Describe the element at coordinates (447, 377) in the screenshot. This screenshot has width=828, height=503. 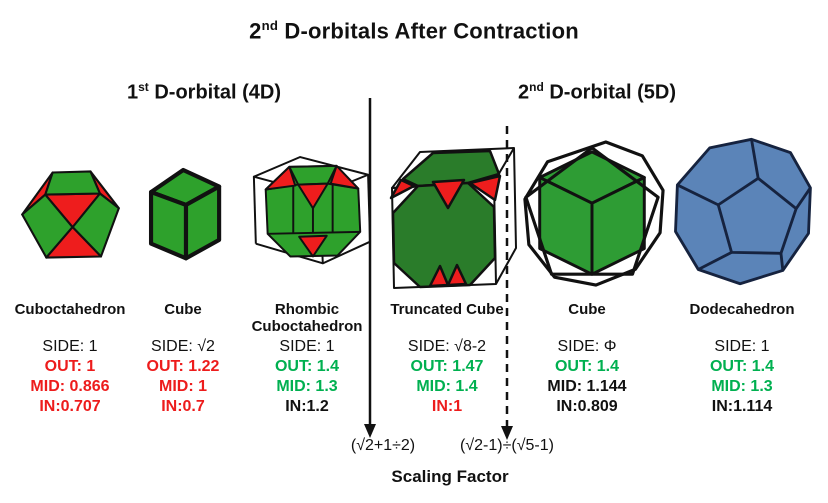
I see `shape-stats: SIDE: √8-2 OUT: 1.47 MID: 1.4 IN:1` at that location.